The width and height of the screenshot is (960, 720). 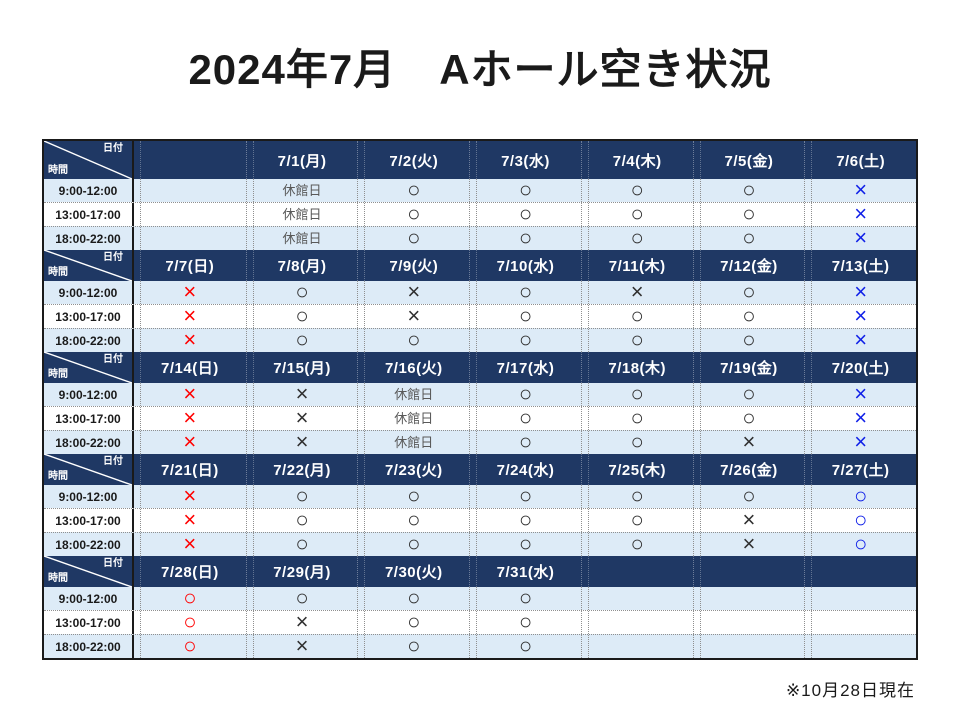 I want to click on date-header-cell: 7/28(日), so click(x=190, y=571).